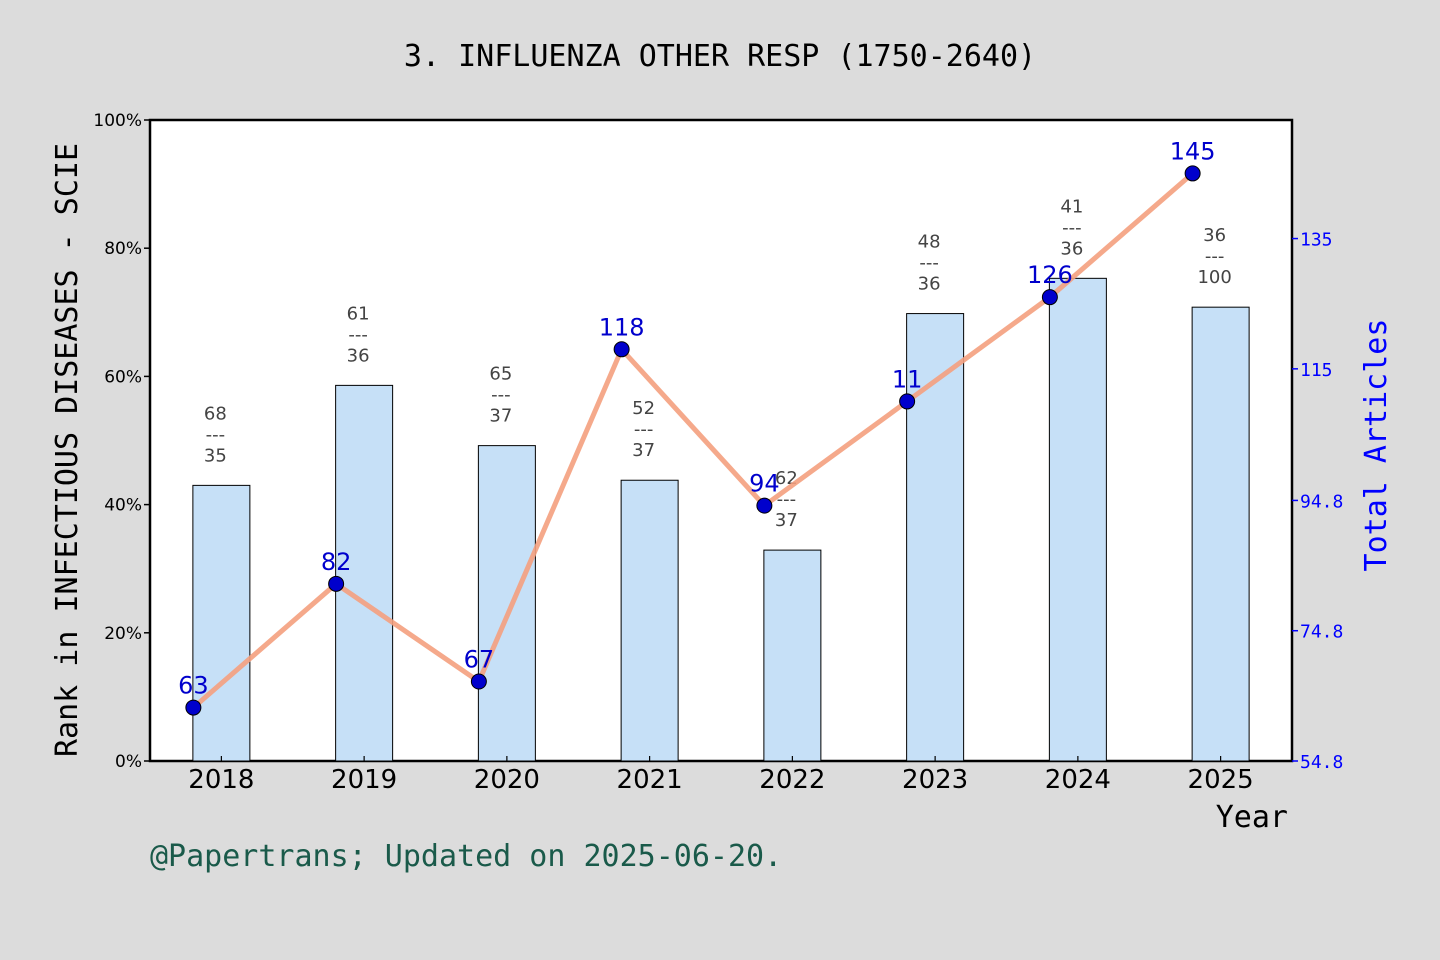 This screenshot has height=960, width=1440. What do you see at coordinates (215, 455) in the screenshot?
I see `rank-fraction-denominator: 35` at bounding box center [215, 455].